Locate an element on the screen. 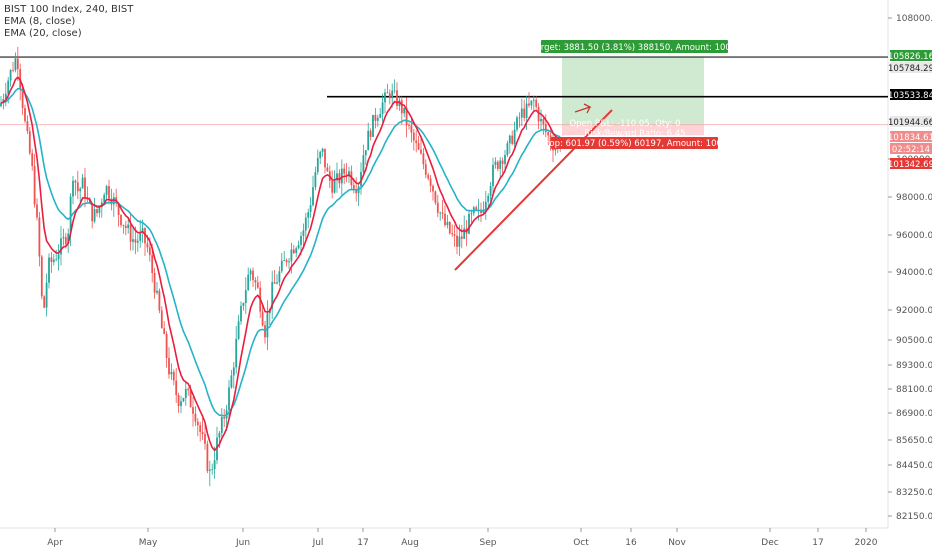  ema-fast-legend: EMA (8, close) is located at coordinates (40, 21).